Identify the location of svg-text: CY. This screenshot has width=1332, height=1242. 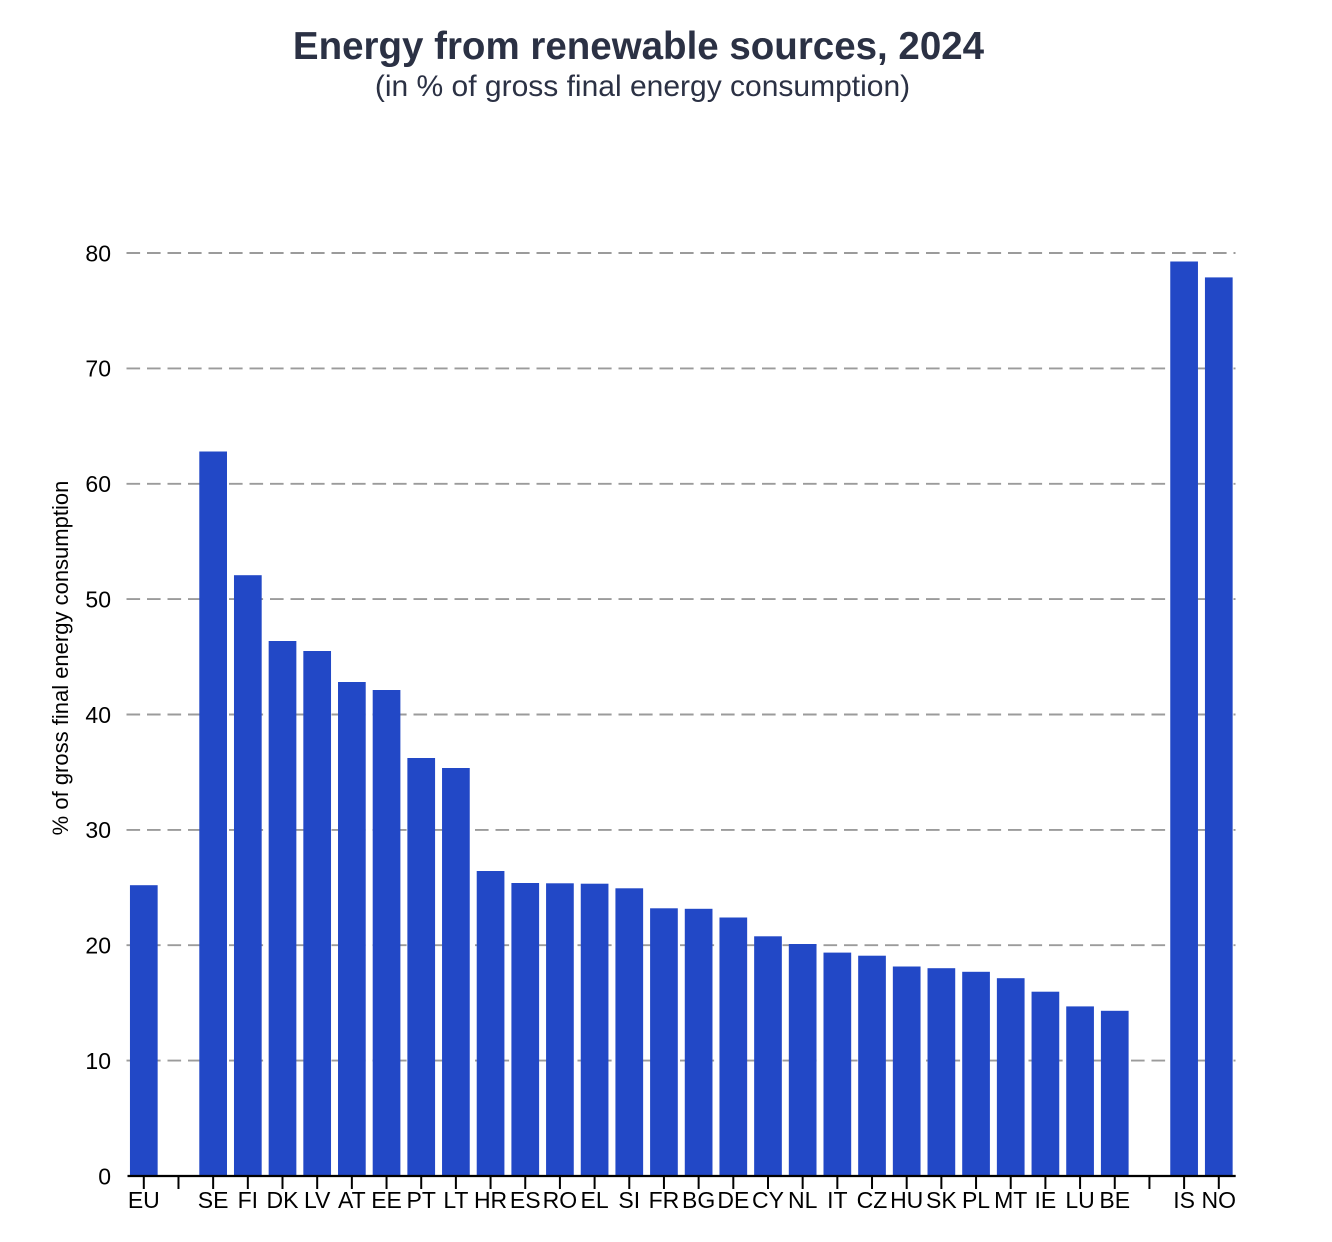
(768, 1200).